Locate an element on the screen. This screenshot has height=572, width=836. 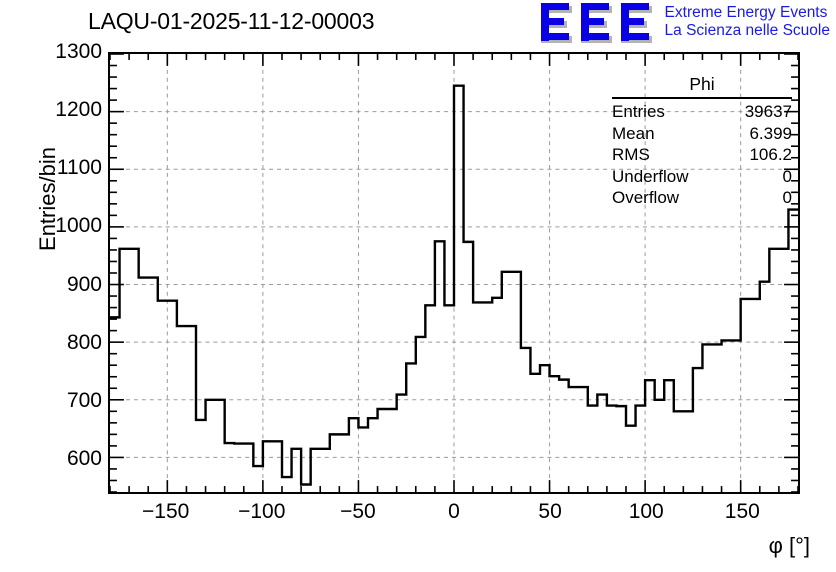
x-tick-label: 150 is located at coordinates (742, 511).